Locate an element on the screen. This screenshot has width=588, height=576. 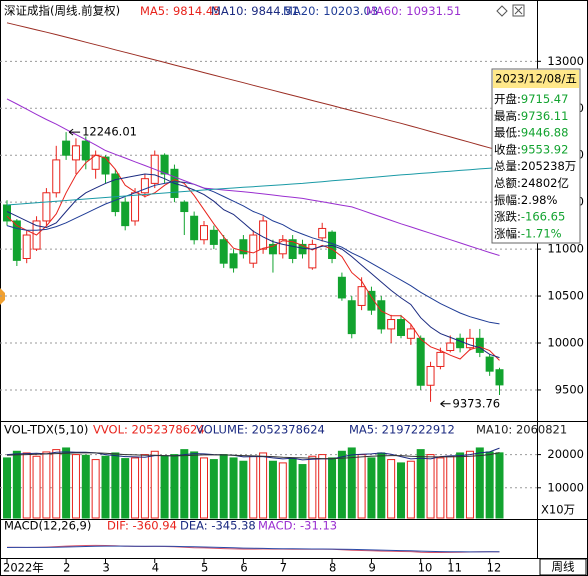
info-row: 收盘:9553.92 is located at coordinates (531, 149).